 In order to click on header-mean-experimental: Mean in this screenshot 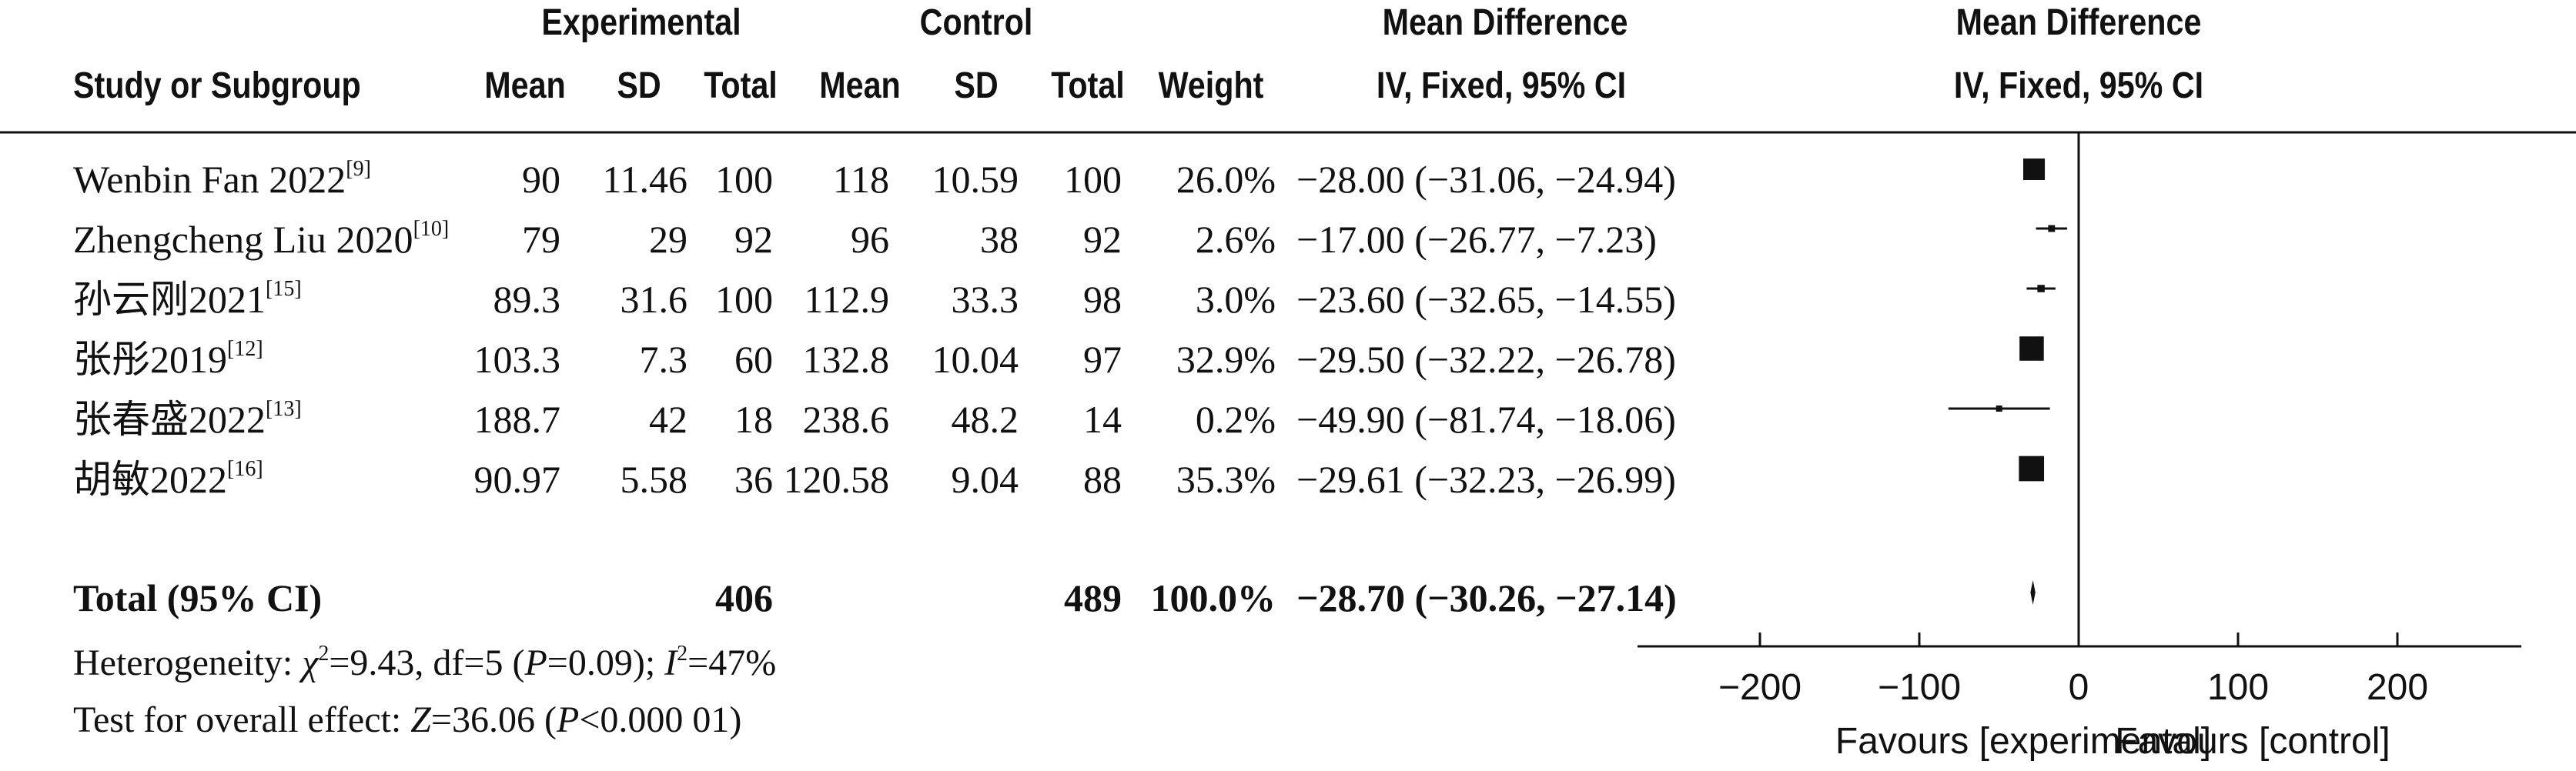, I will do `click(525, 85)`.